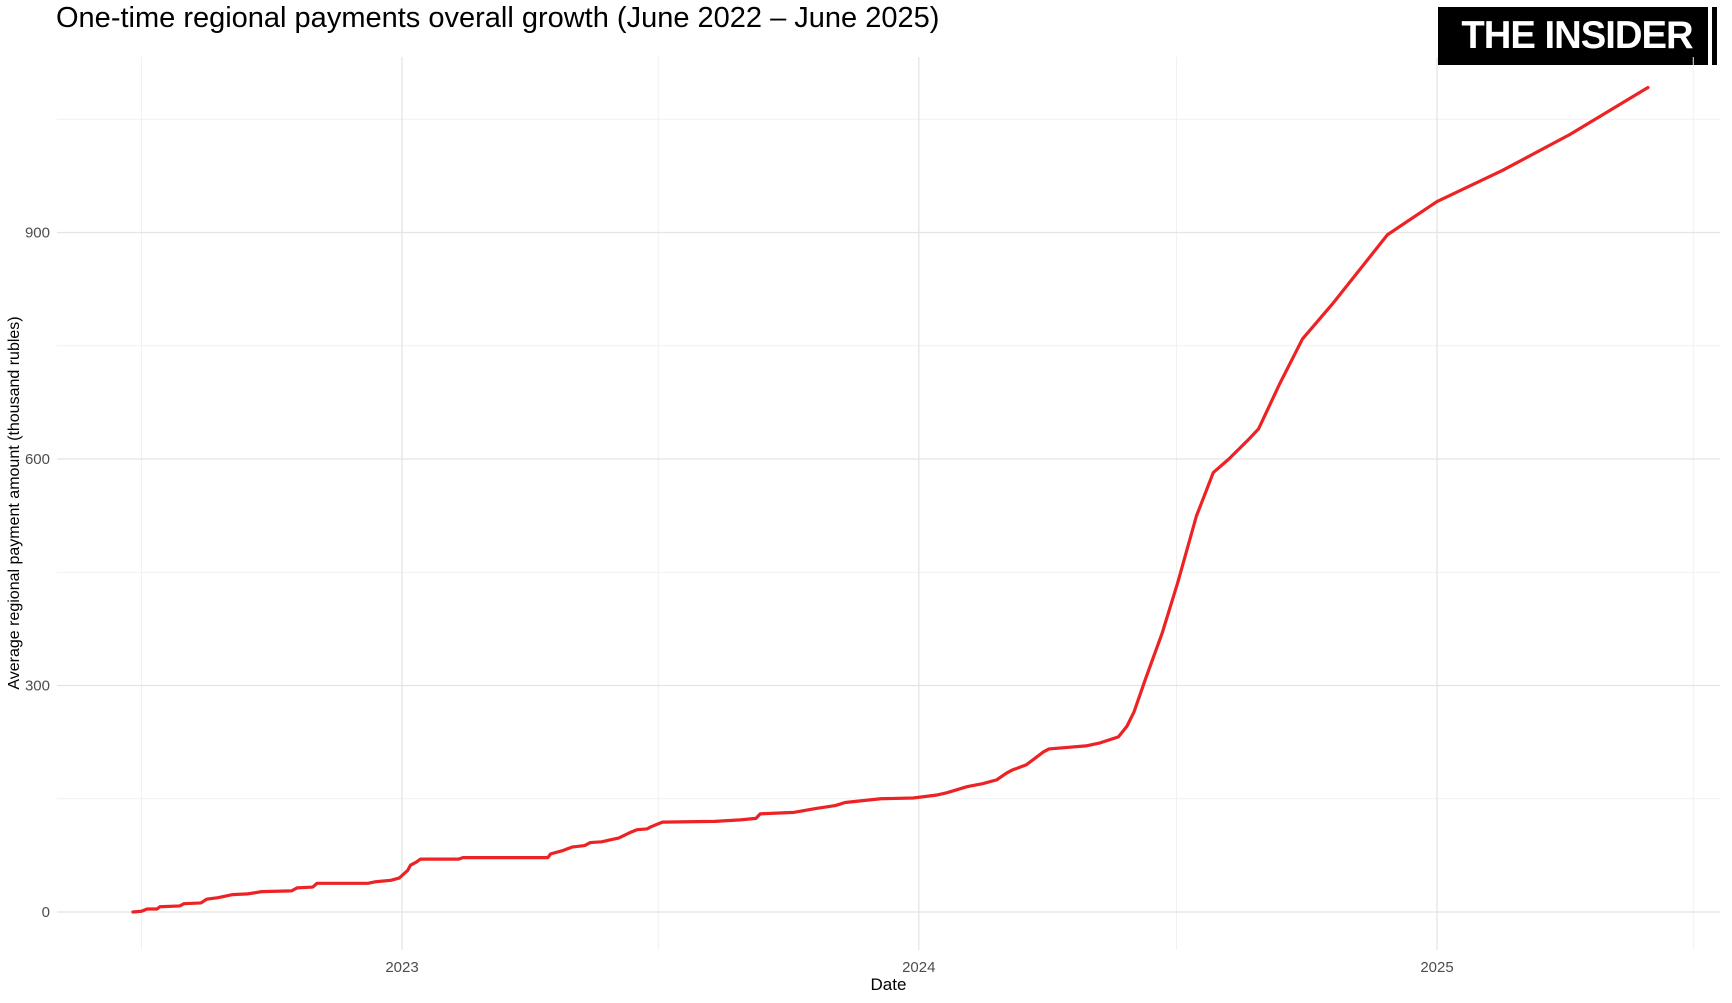 The image size is (1732, 1003). What do you see at coordinates (401, 967) in the screenshot?
I see `x-tick-label: 2023` at bounding box center [401, 967].